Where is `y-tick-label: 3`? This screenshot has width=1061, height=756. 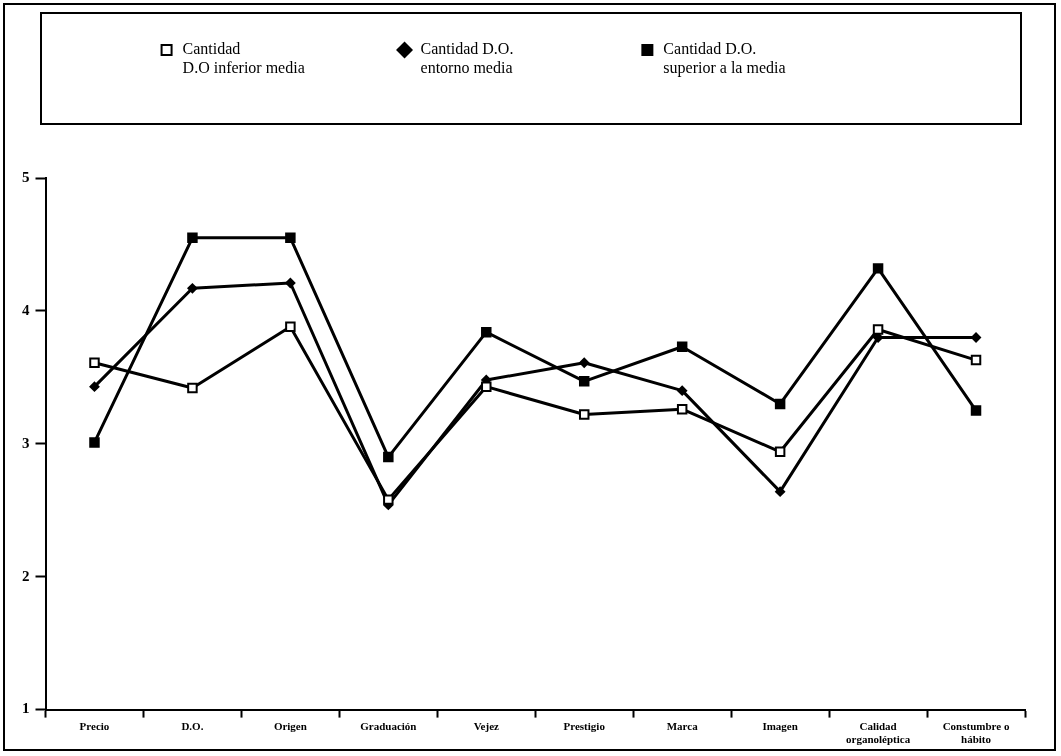 y-tick-label: 3 is located at coordinates (26, 442).